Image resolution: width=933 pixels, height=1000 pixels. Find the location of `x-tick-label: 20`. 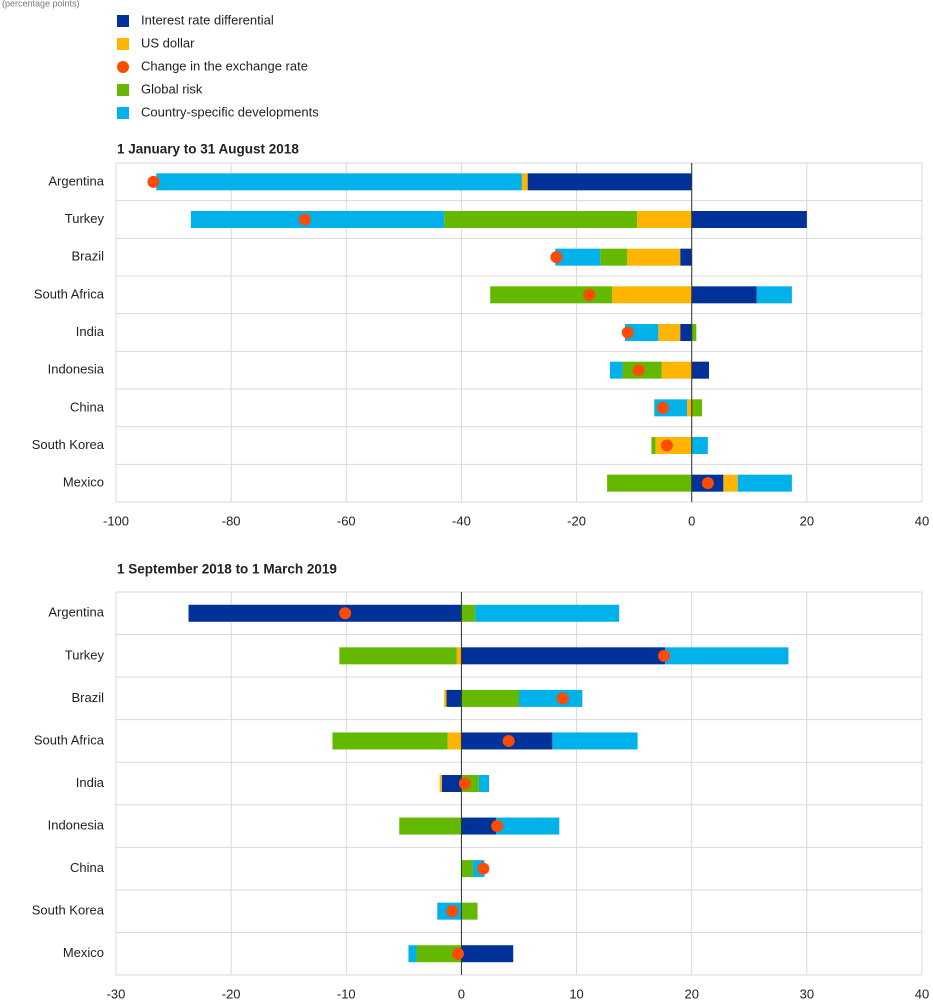

x-tick-label: 20 is located at coordinates (691, 993).